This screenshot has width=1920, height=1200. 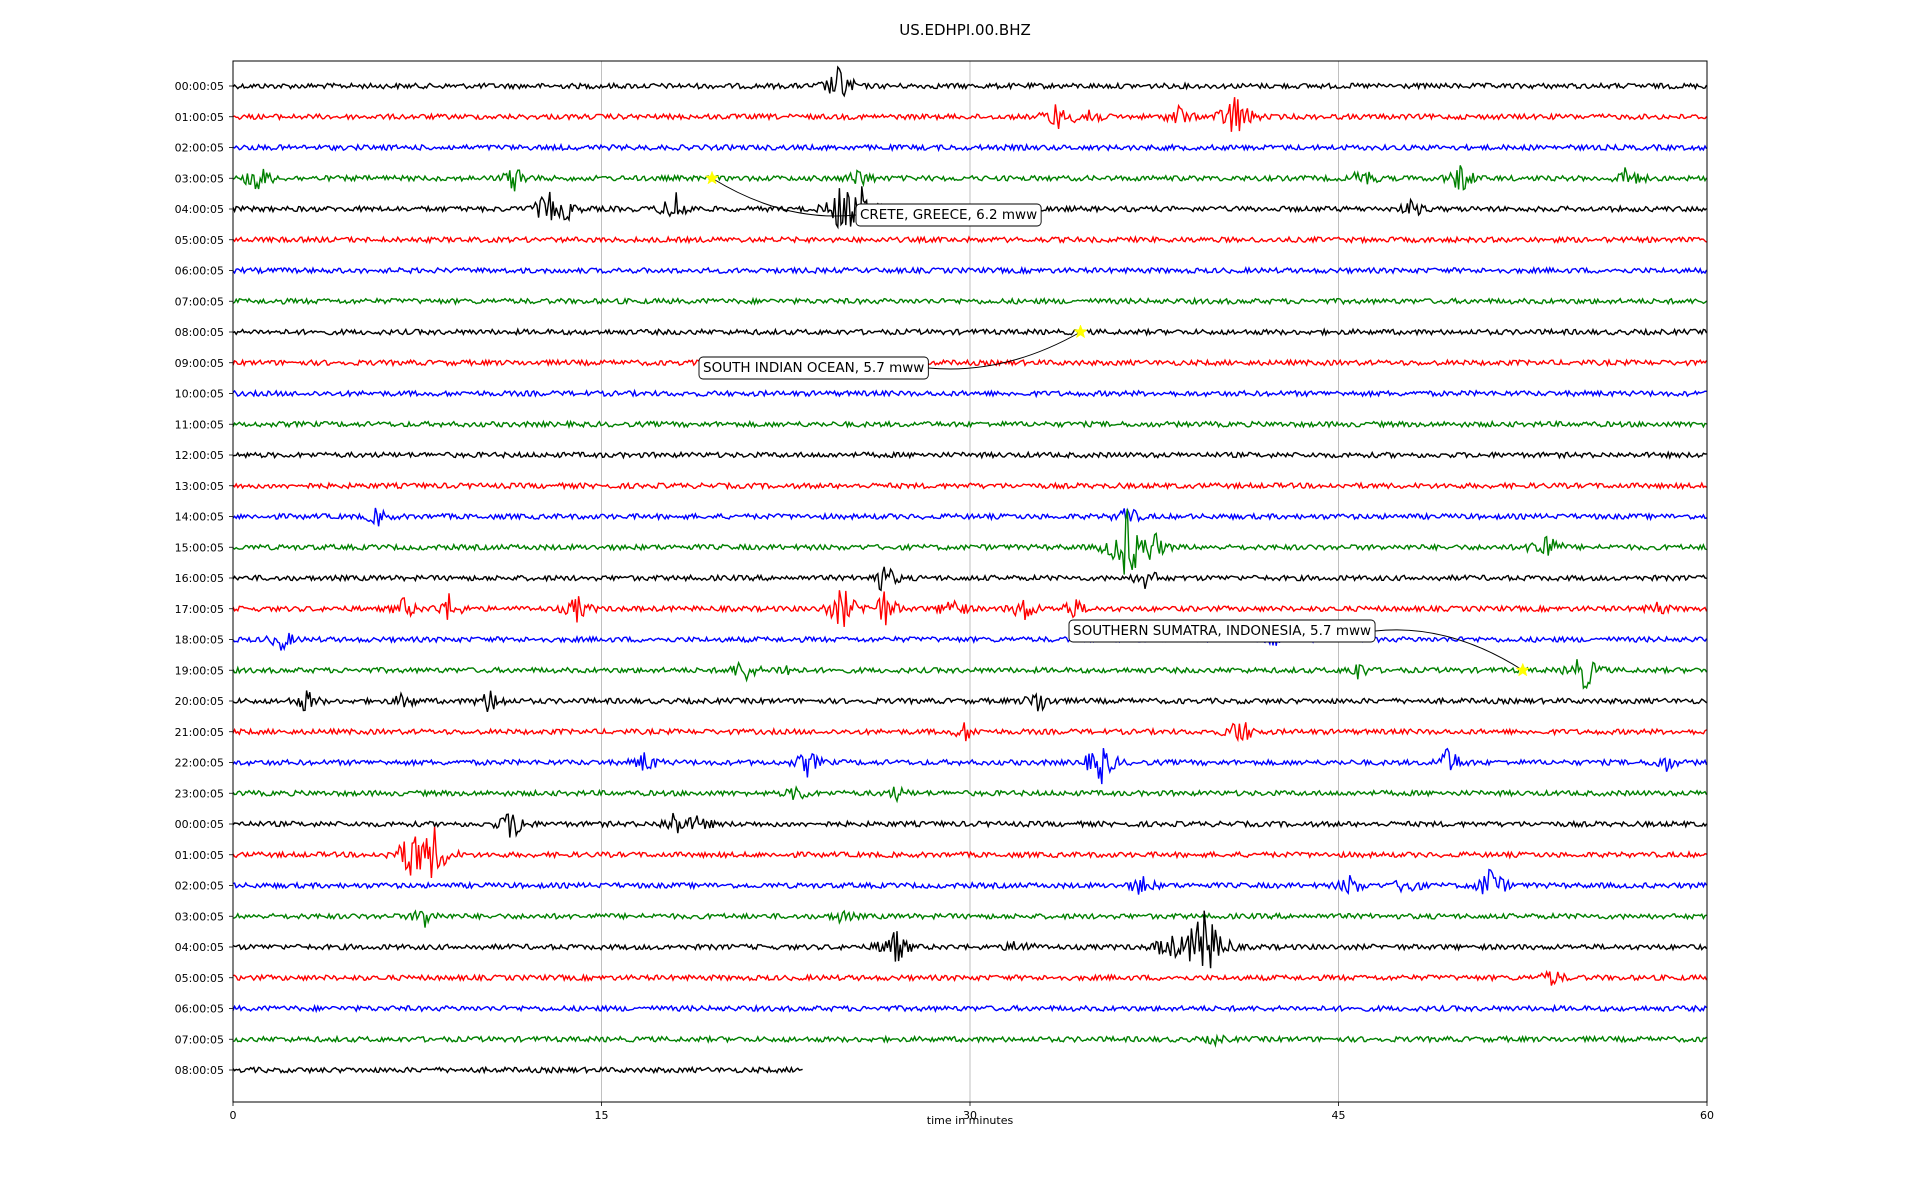 What do you see at coordinates (199, 178) in the screenshot?
I see `y-tick-label-3: 03:00:05` at bounding box center [199, 178].